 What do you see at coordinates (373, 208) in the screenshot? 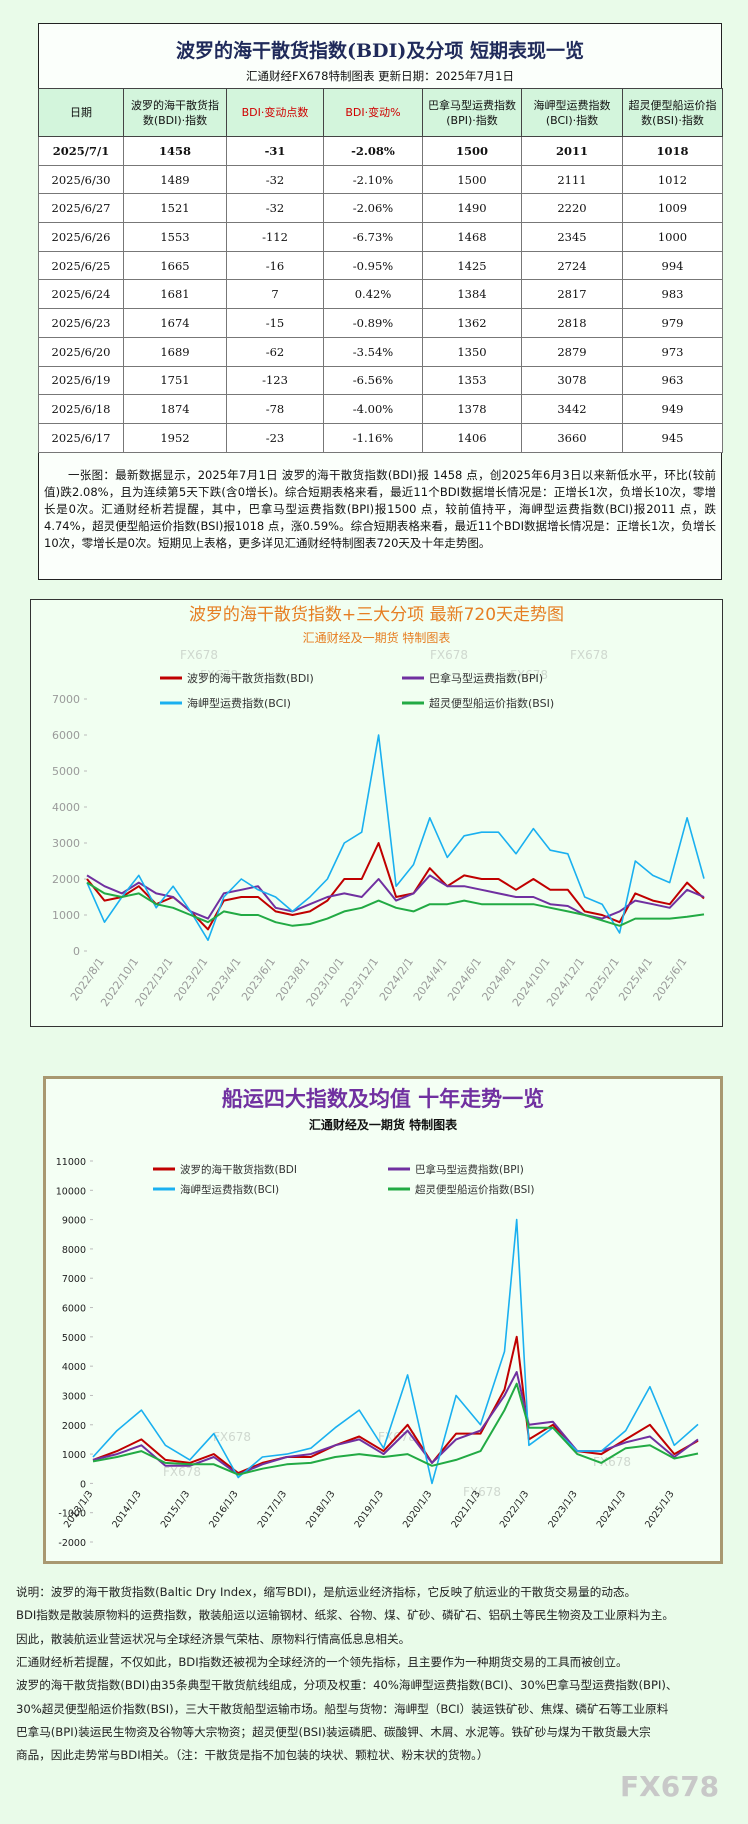
I see `table-cell: -2.06%` at bounding box center [373, 208].